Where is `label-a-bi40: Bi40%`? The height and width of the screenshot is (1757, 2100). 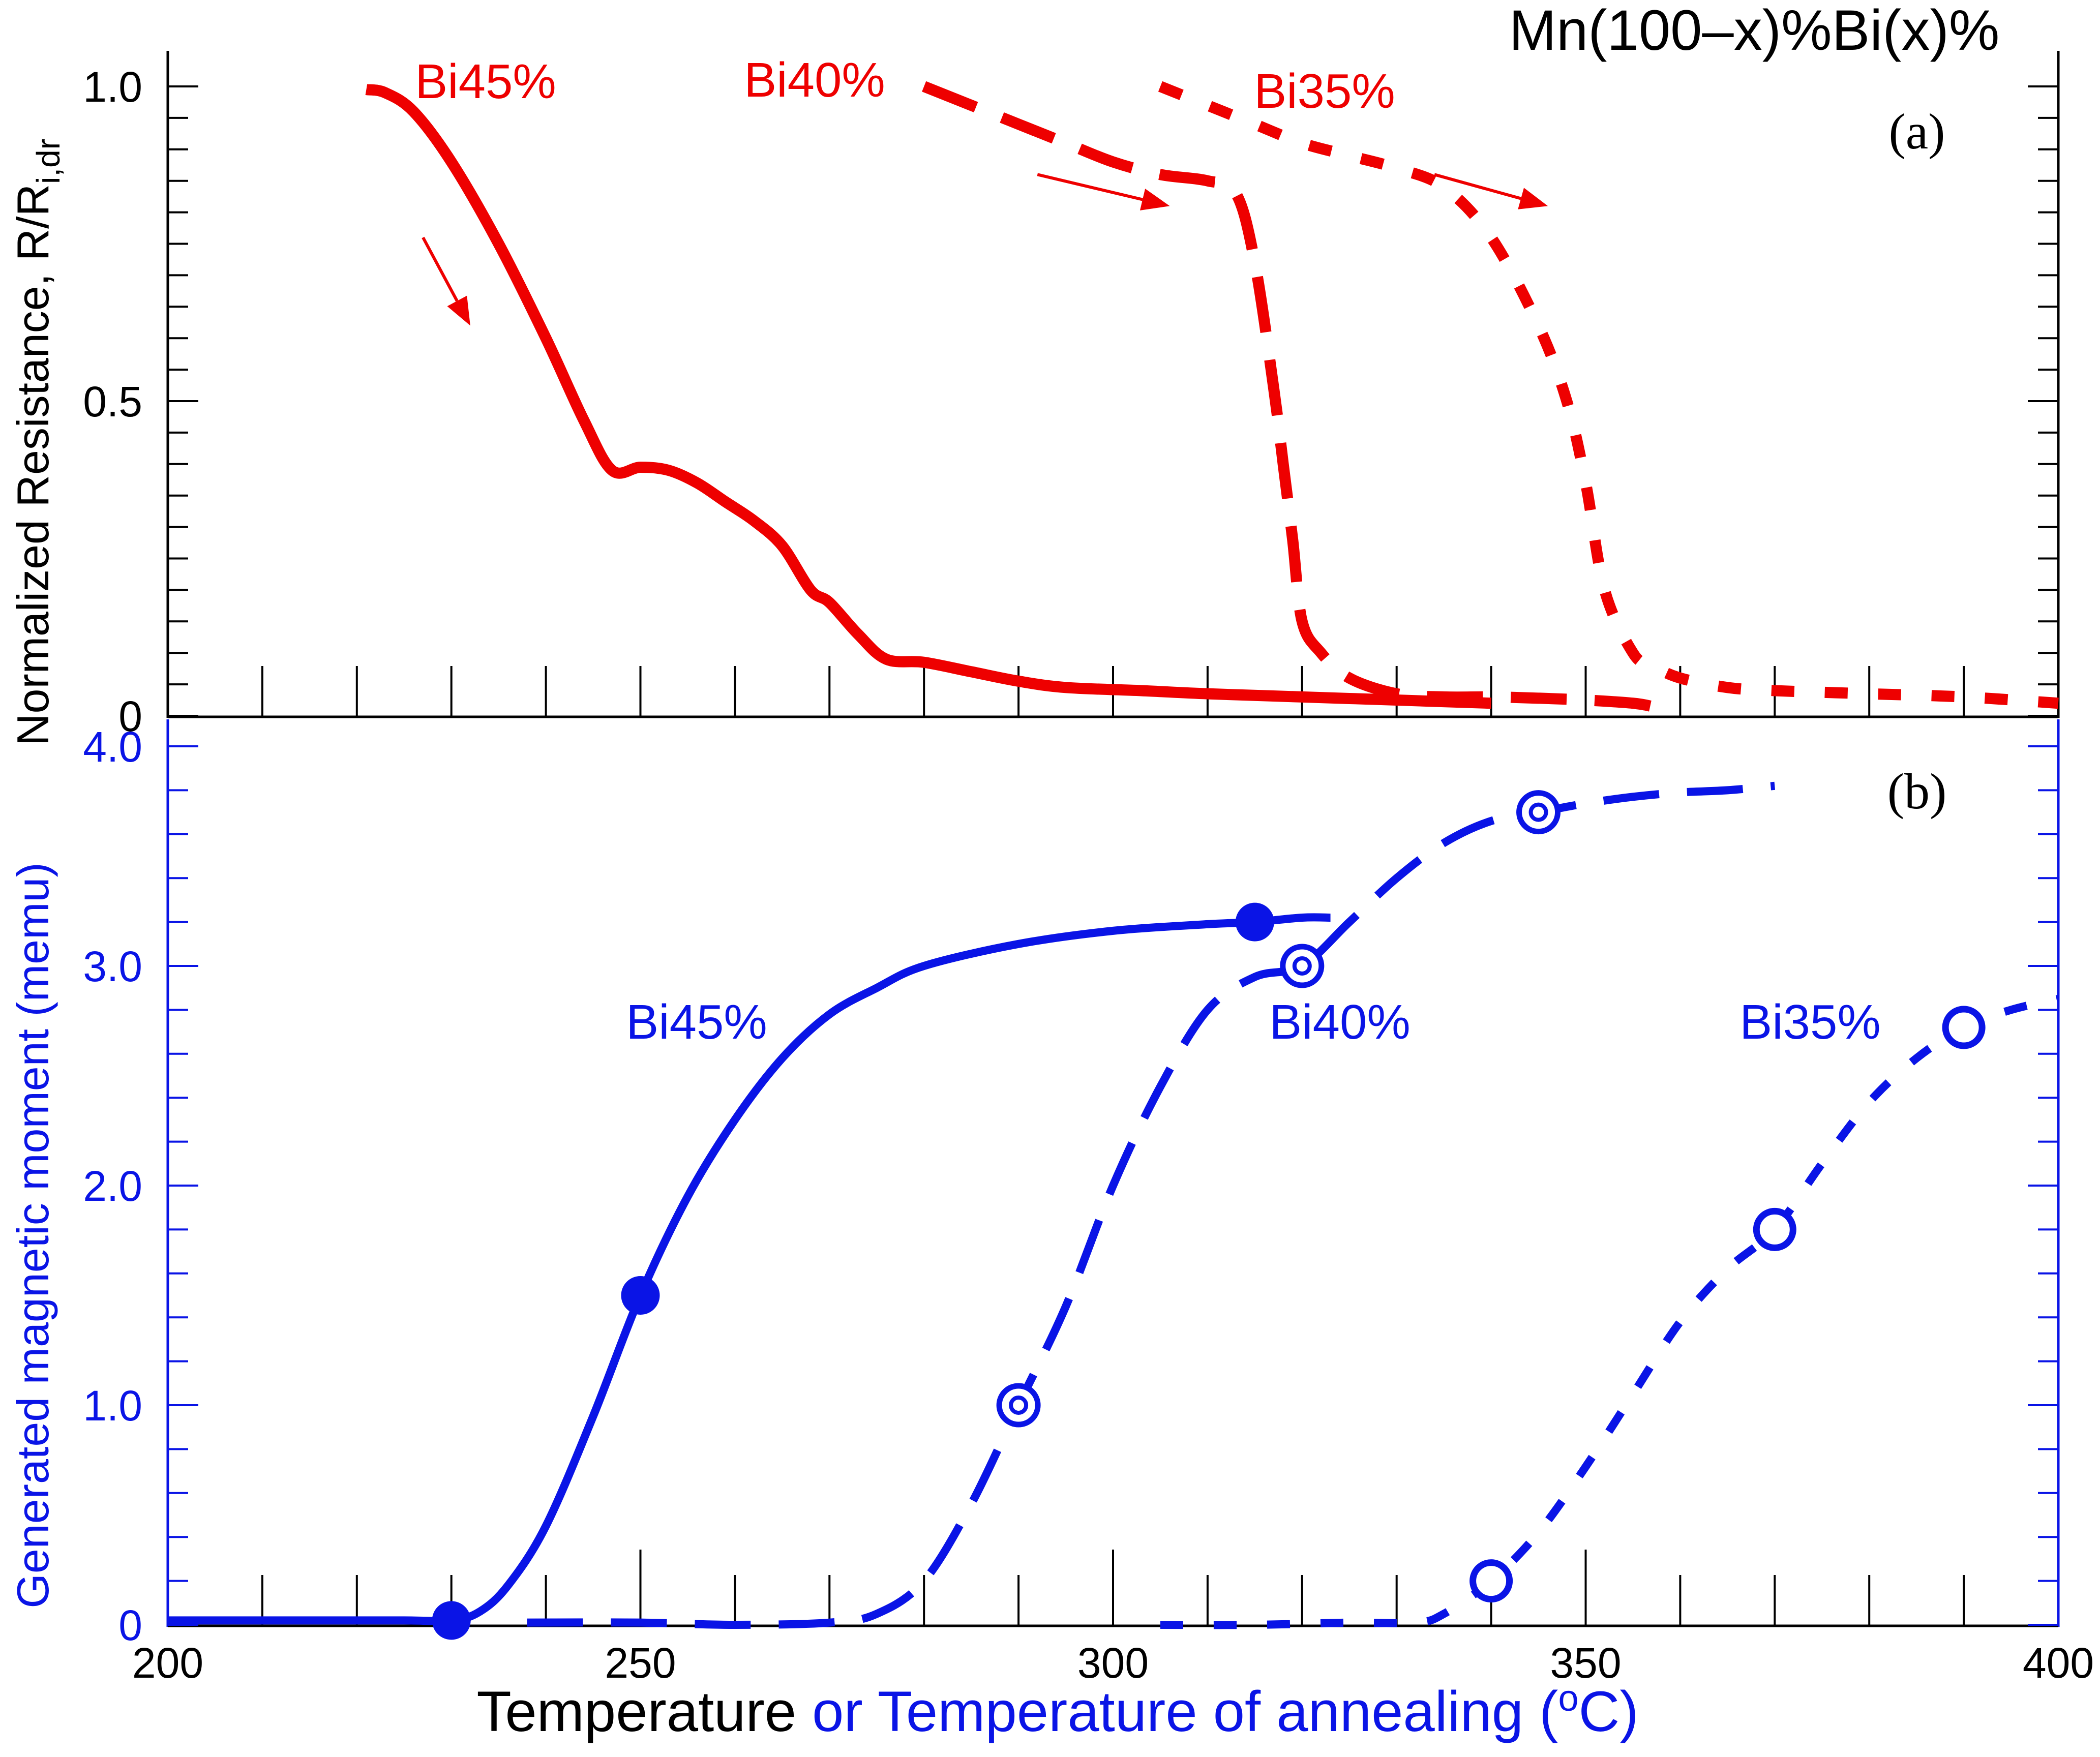
label-a-bi40: Bi40% is located at coordinates (814, 80).